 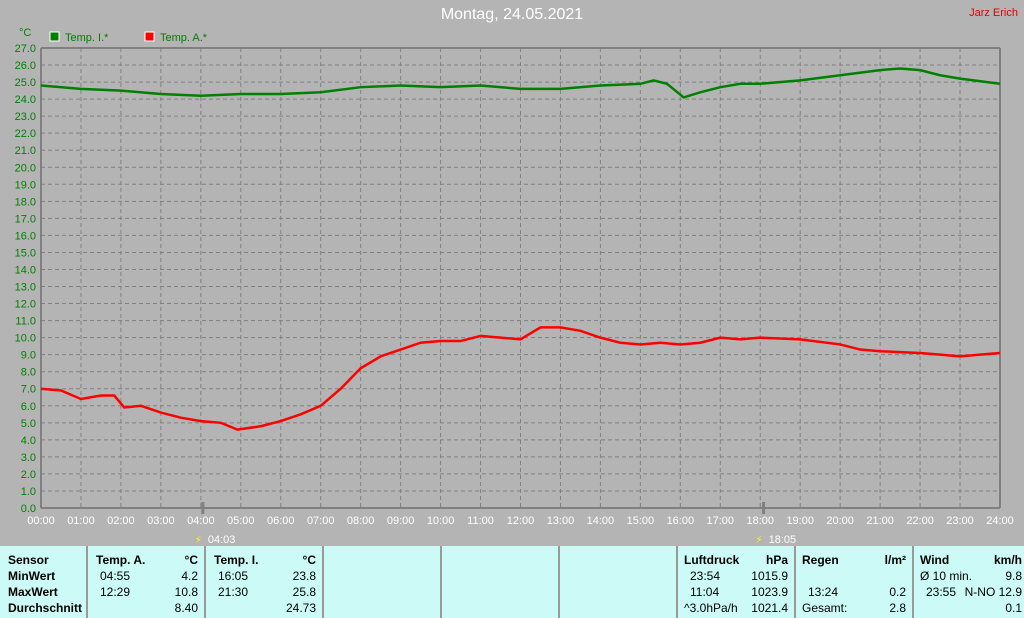 What do you see at coordinates (1013, 608) in the screenshot?
I see `wind-current: 0.1` at bounding box center [1013, 608].